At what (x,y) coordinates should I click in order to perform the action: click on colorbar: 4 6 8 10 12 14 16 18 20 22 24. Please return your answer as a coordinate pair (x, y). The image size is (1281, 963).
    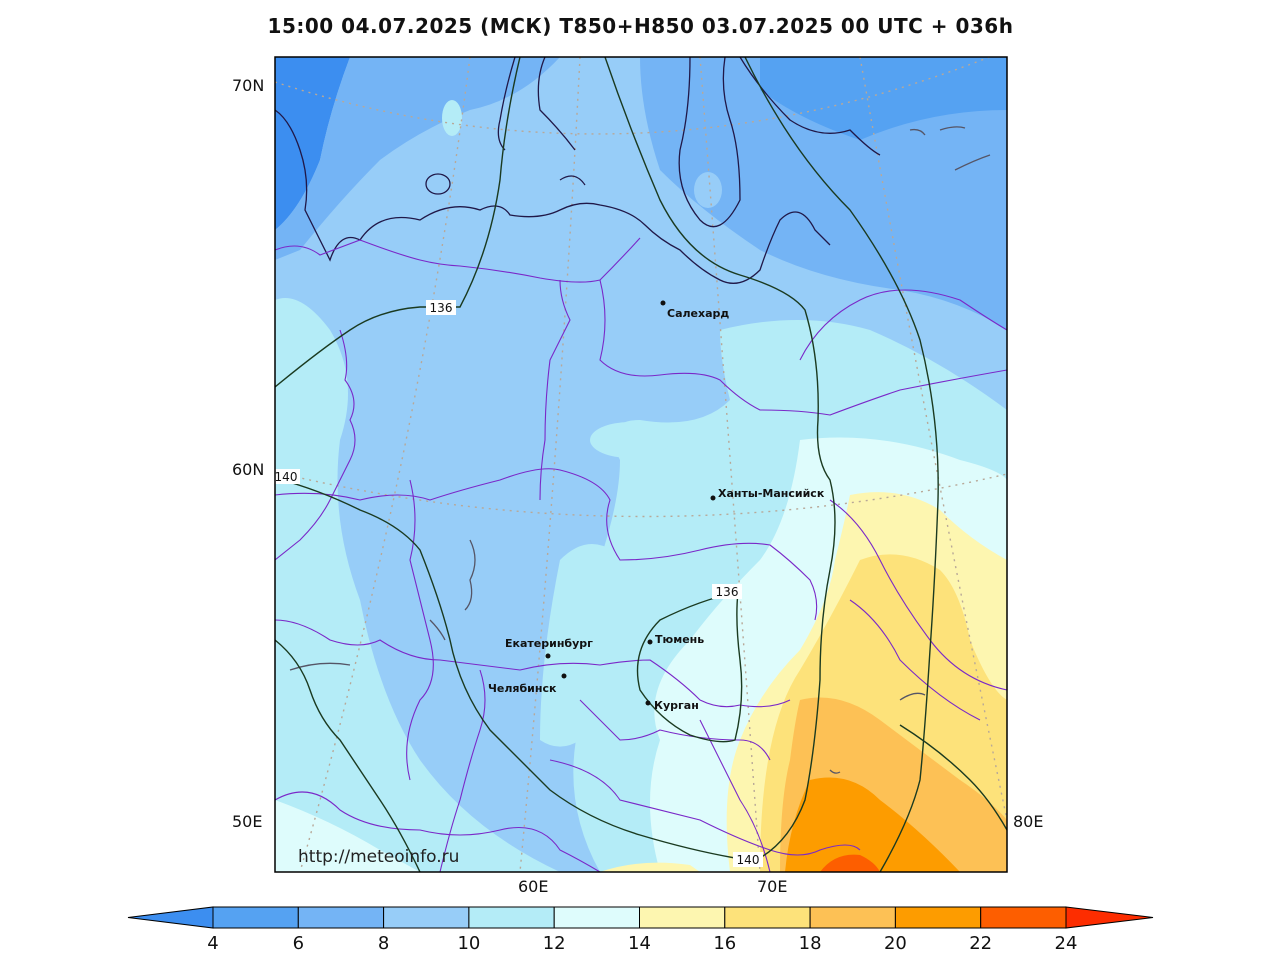
    Looking at the image, I should click on (640, 930).